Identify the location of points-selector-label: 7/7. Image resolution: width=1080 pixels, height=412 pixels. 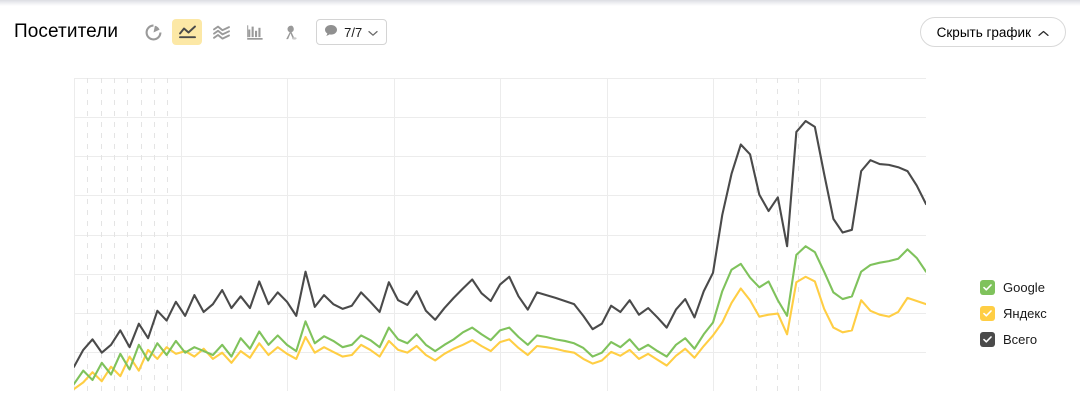
(353, 32).